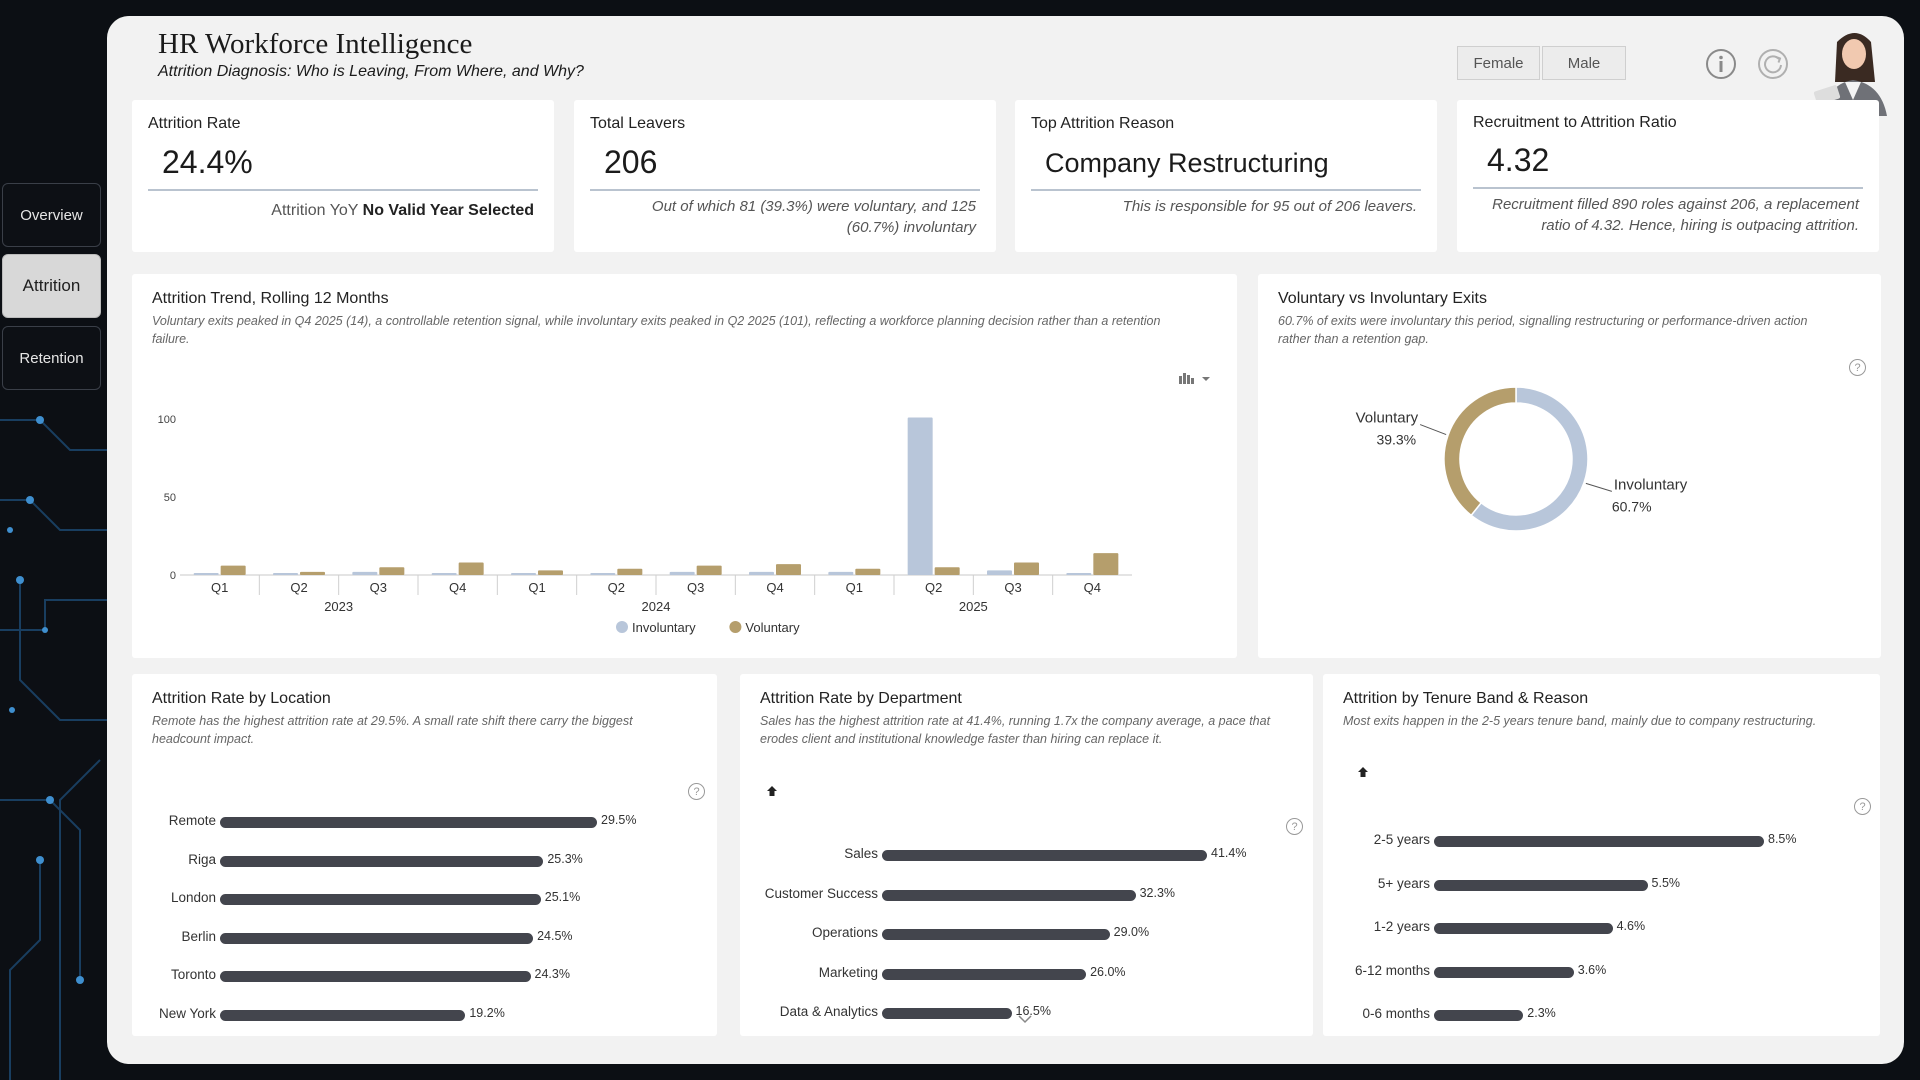  I want to click on bar-row: Sales 41.4%, so click(1055, 855).